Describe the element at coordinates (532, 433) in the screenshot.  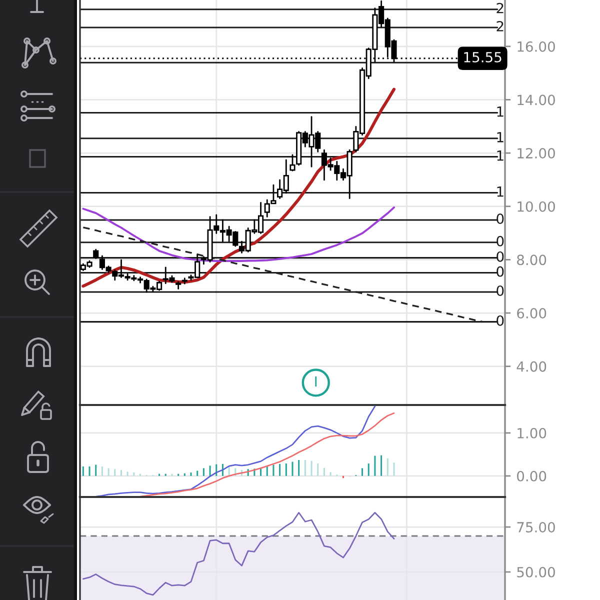
I see `y-tick-label: 1.00` at that location.